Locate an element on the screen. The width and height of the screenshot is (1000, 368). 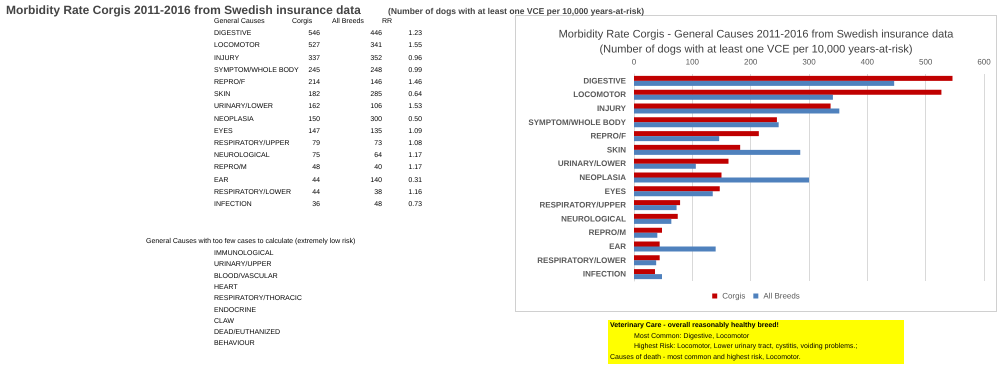
y-tick-label: RESPIRATORY/LOWER is located at coordinates (581, 260).